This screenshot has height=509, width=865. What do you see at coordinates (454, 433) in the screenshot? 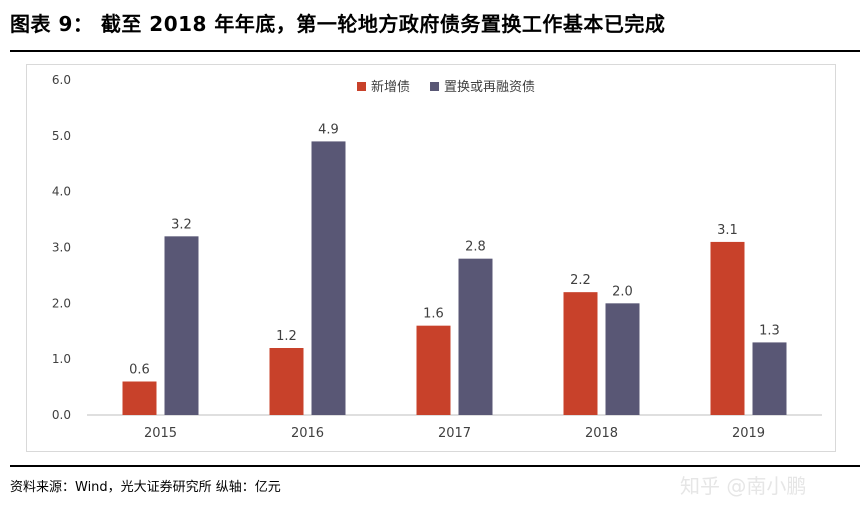
I see `x-tick-label: 2017` at bounding box center [454, 433].